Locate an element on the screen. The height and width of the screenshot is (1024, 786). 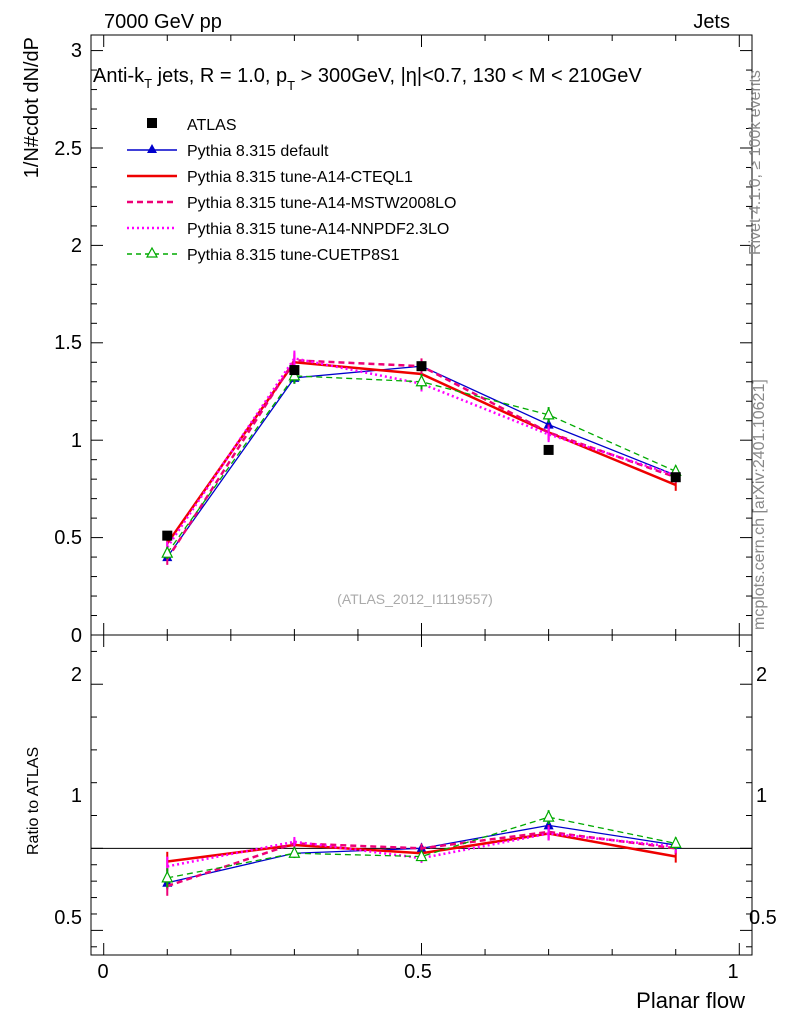
main-plot-data is located at coordinates (421, 457).